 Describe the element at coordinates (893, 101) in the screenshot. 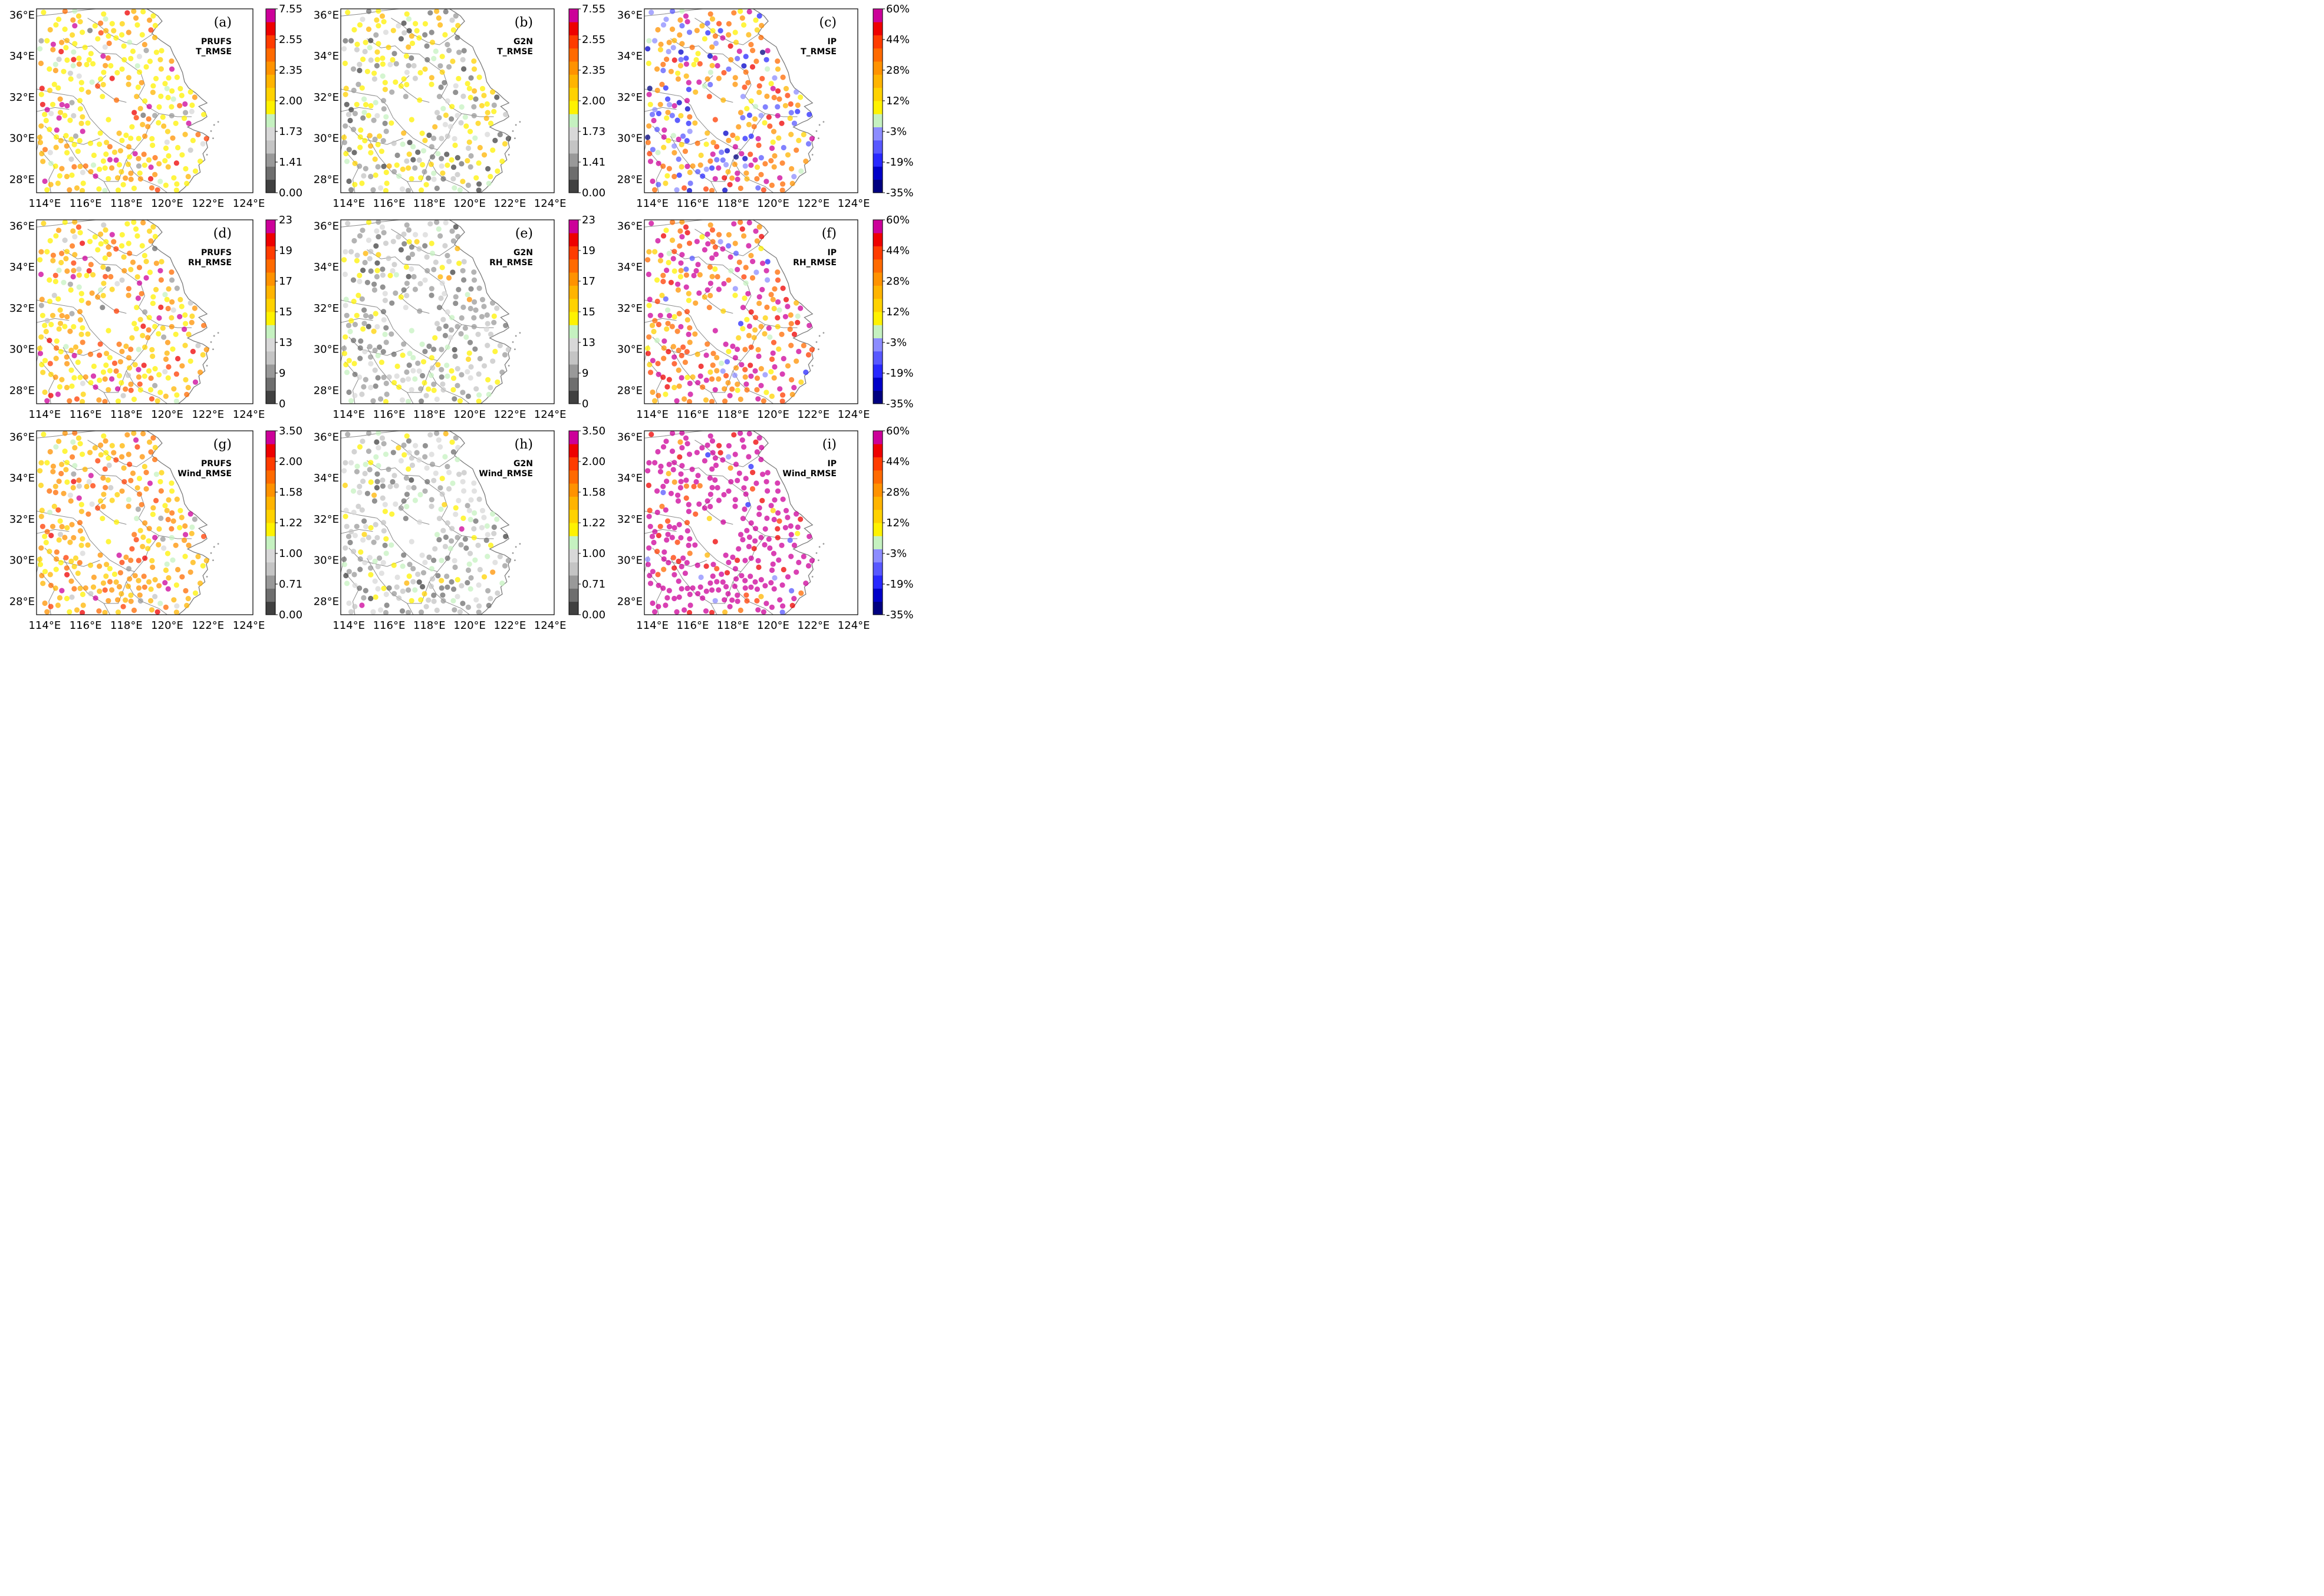

I see `colorbar: -35%-19%-3%12%28%44%60%` at that location.